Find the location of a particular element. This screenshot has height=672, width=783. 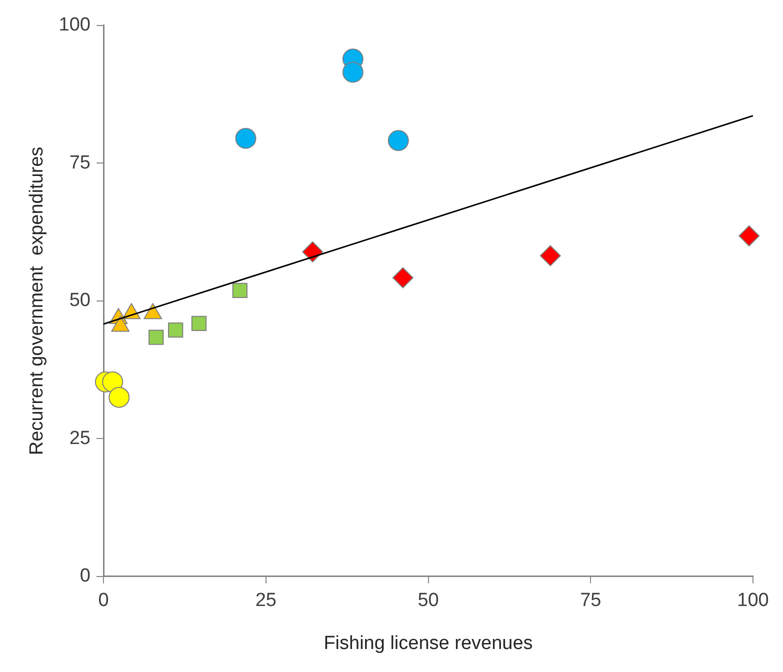

x-tick-label: 50 is located at coordinates (428, 601).